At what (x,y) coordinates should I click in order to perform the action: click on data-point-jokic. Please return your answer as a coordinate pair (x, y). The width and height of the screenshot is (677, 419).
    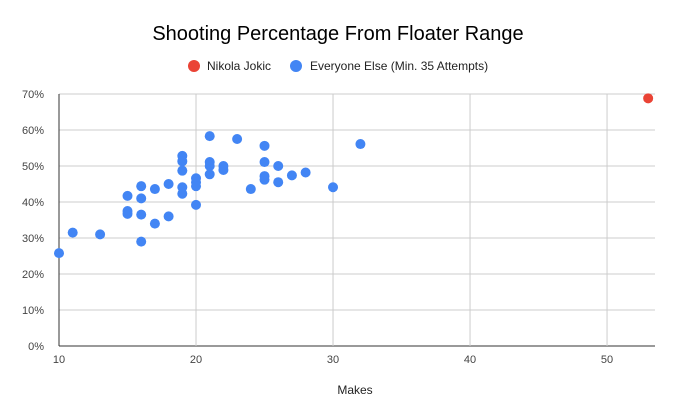
    Looking at the image, I should click on (648, 98).